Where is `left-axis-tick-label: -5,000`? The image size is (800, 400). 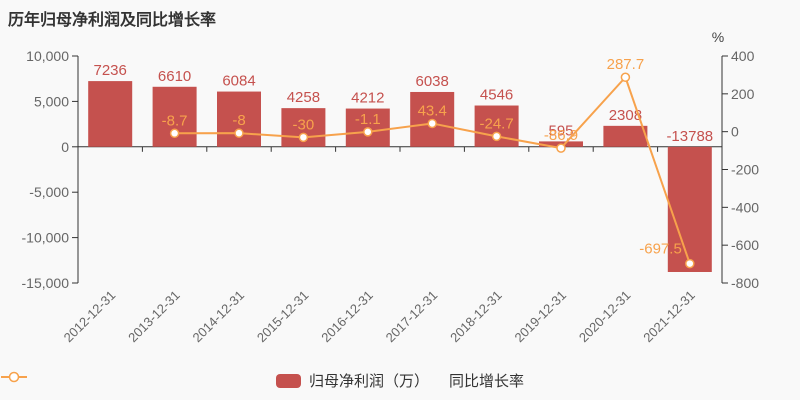 left-axis-tick-label: -5,000 is located at coordinates (49, 192).